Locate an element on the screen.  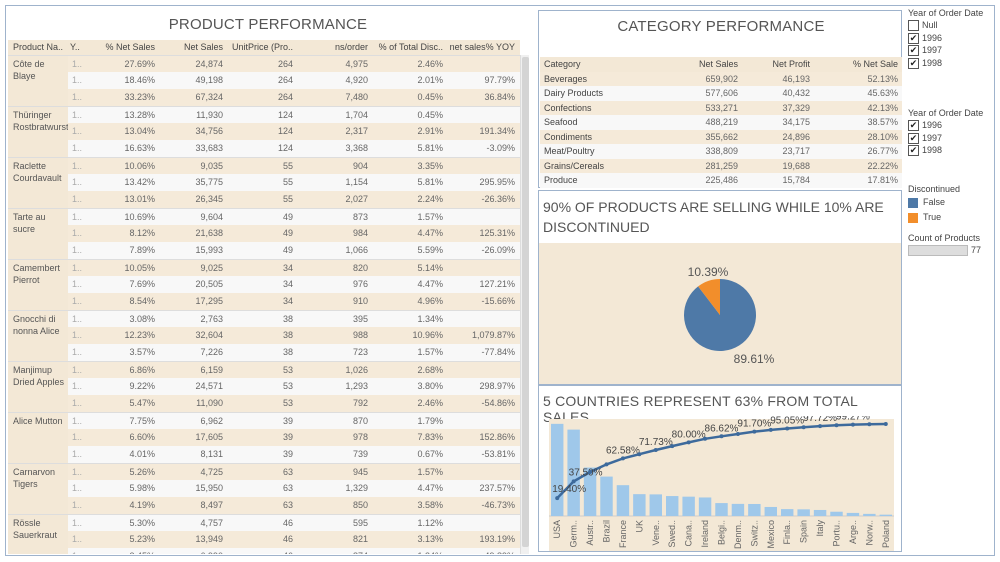
product-name-cell: Tarte au sucre is located at coordinates (38, 233).